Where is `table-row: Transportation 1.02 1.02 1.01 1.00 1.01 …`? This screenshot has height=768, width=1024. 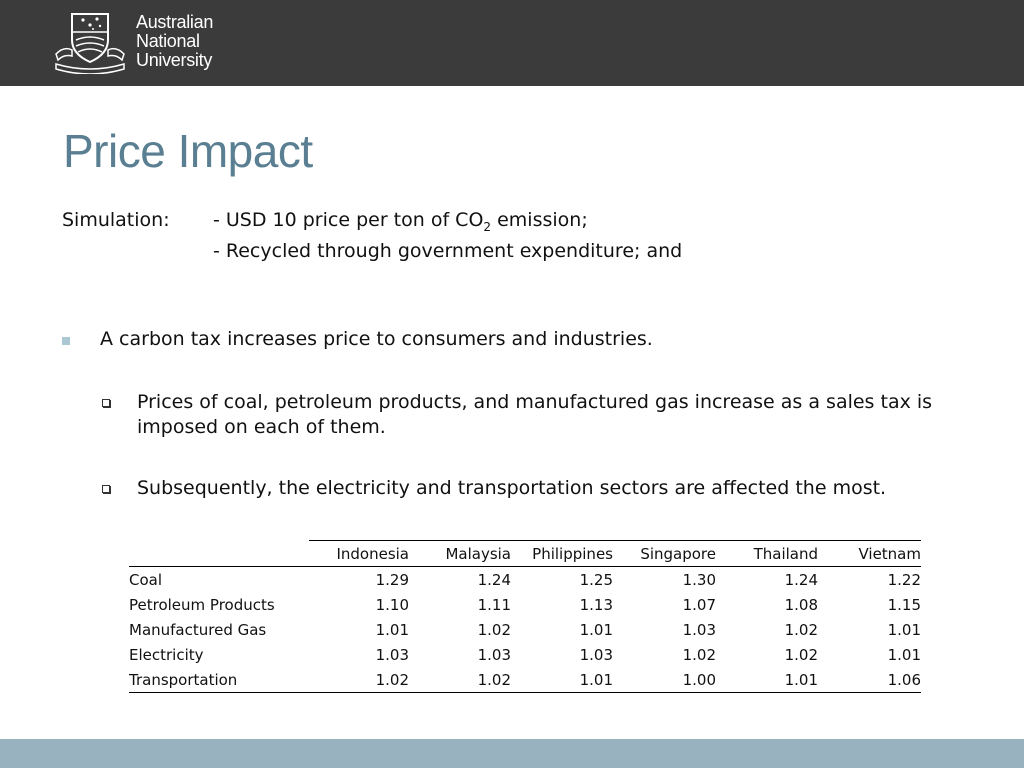
table-row: Transportation 1.02 1.02 1.01 1.00 1.01 … is located at coordinates (525, 680).